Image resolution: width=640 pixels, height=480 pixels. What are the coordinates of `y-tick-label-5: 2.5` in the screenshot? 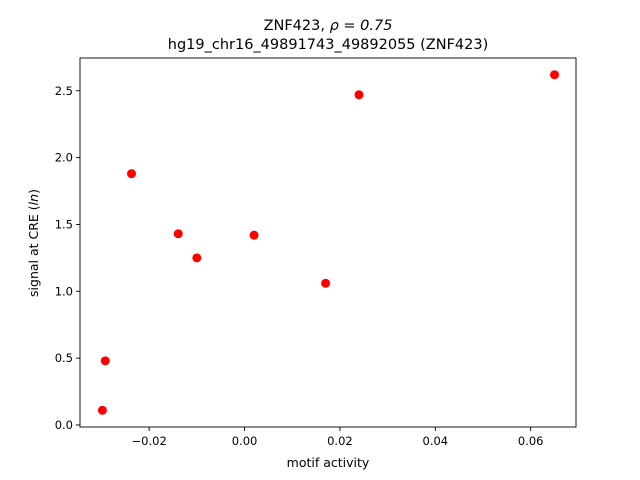 It's located at (64, 91).